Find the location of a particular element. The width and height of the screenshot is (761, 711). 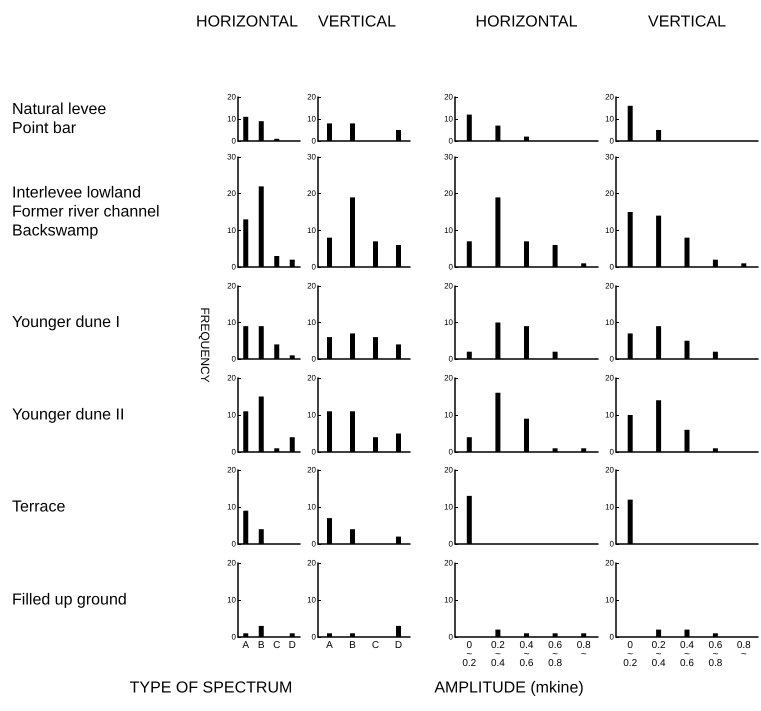

text: Former river channel is located at coordinates (86, 212).